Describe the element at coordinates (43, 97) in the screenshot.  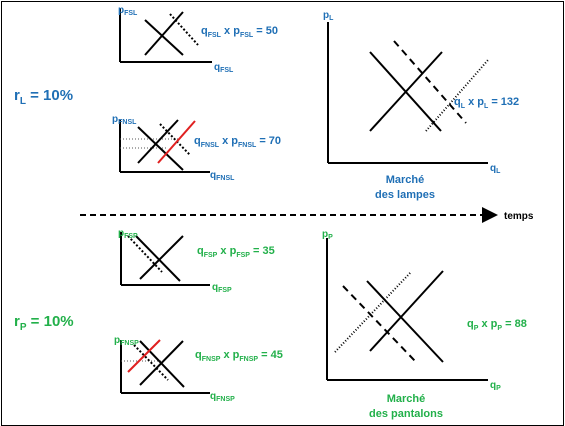
I see `lamps-rate-label: rL = 10%` at that location.